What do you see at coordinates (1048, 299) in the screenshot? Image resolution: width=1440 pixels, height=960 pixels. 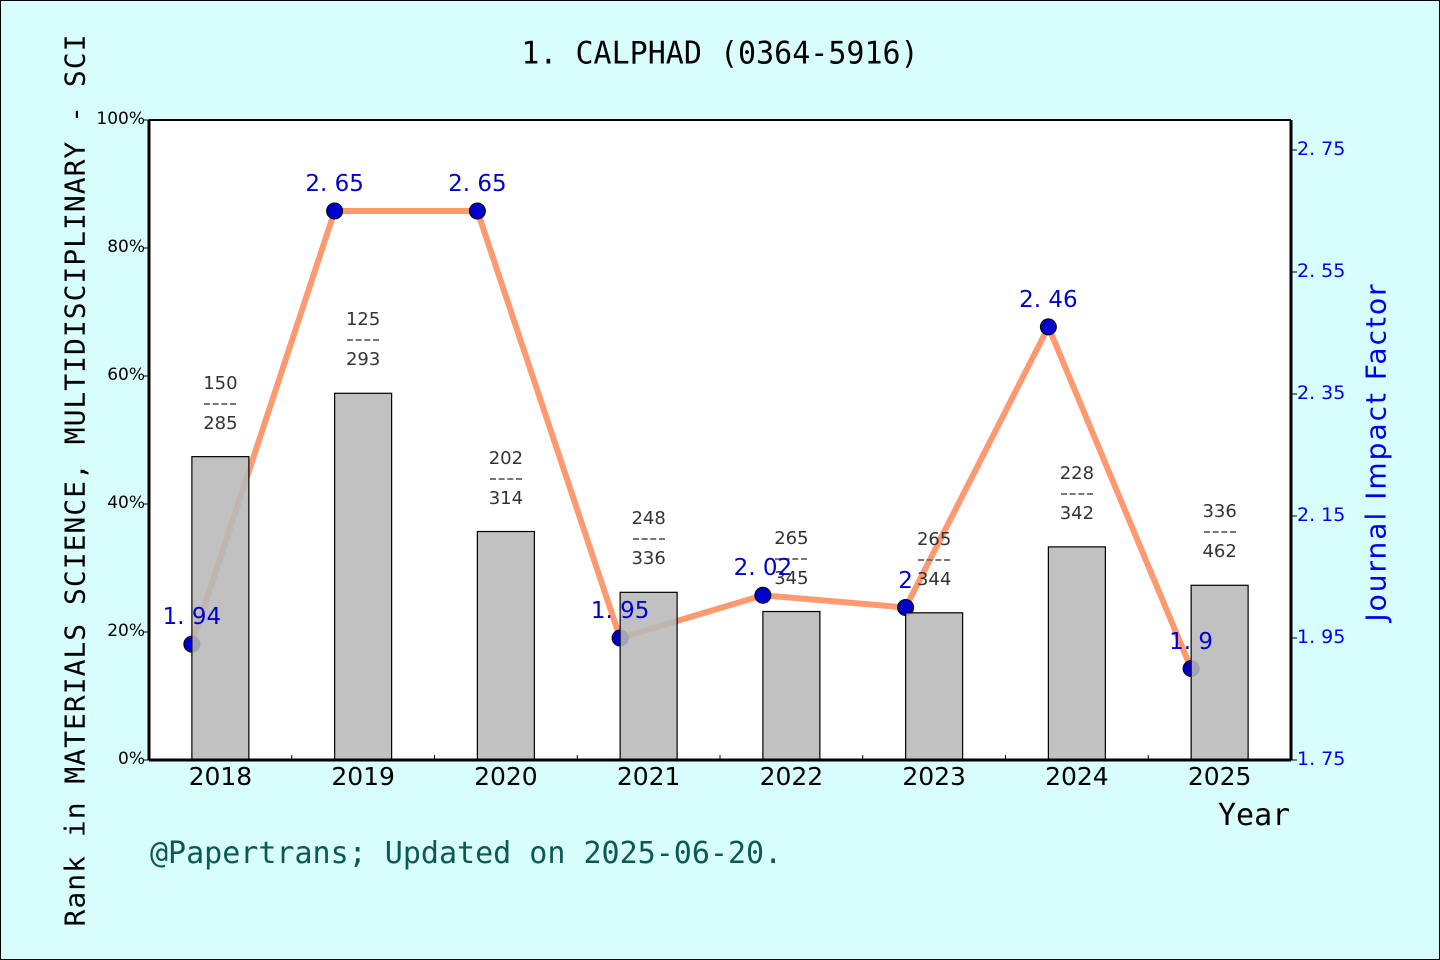 I see `impact-factor-value-label: 2. 46` at bounding box center [1048, 299].